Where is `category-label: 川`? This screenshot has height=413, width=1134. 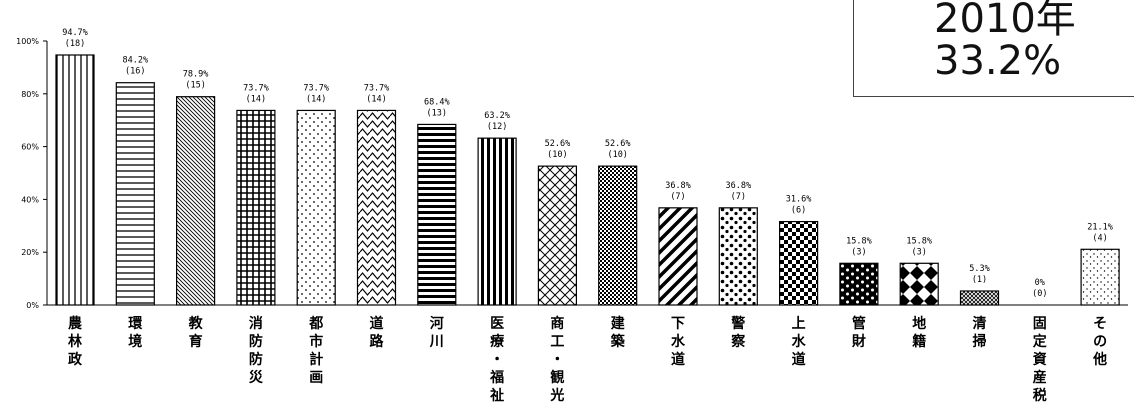 category-label: 川 is located at coordinates (436, 342).